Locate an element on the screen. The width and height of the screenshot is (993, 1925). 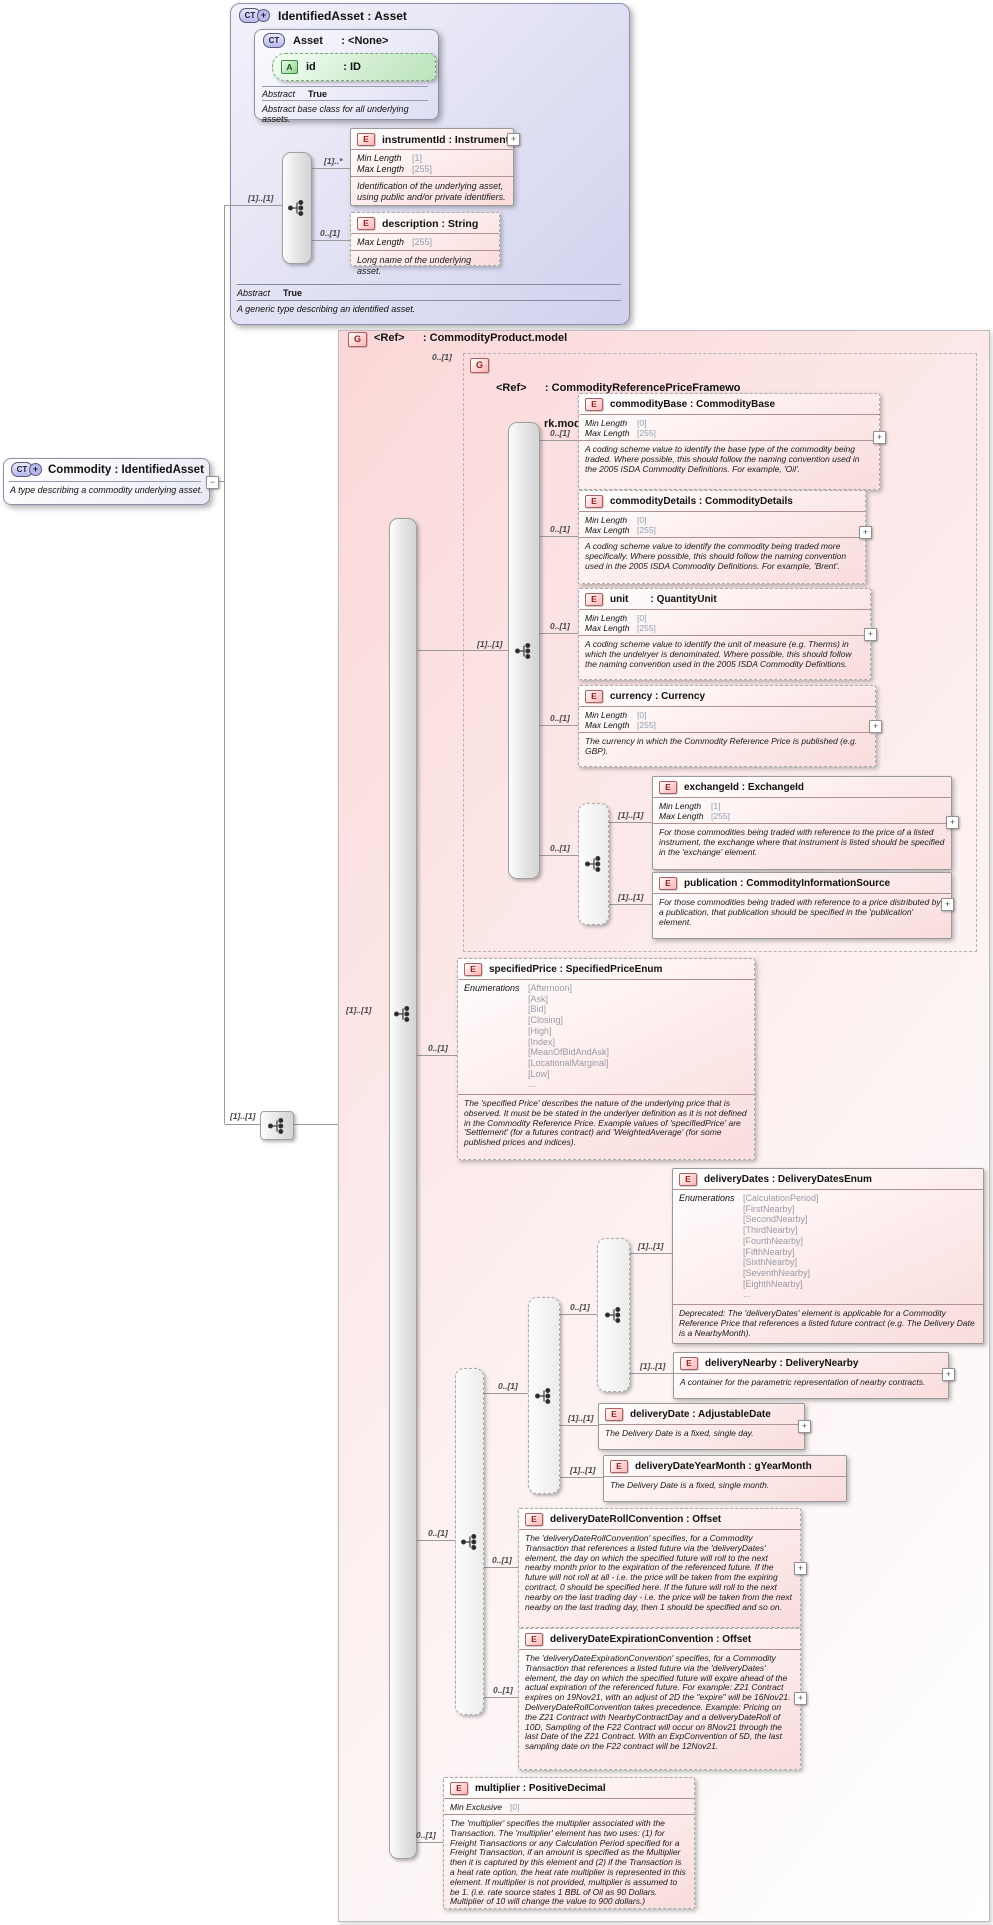
choice-bar-delivery-date-variants is located at coordinates (544, 1395).